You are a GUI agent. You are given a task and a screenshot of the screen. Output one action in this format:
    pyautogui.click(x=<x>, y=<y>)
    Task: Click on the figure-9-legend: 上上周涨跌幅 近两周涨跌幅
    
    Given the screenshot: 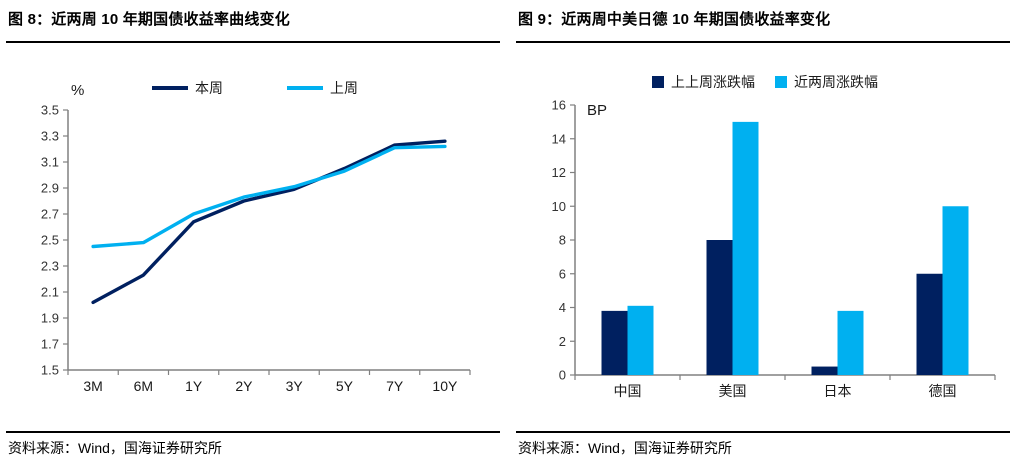 What is the action you would take?
    pyautogui.click(x=765, y=82)
    